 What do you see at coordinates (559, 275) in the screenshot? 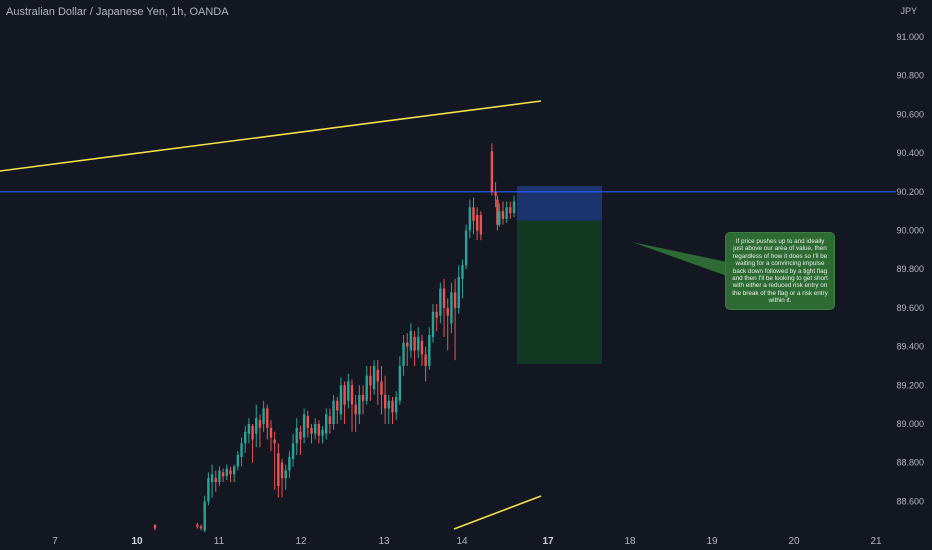
I see `position-zones` at bounding box center [559, 275].